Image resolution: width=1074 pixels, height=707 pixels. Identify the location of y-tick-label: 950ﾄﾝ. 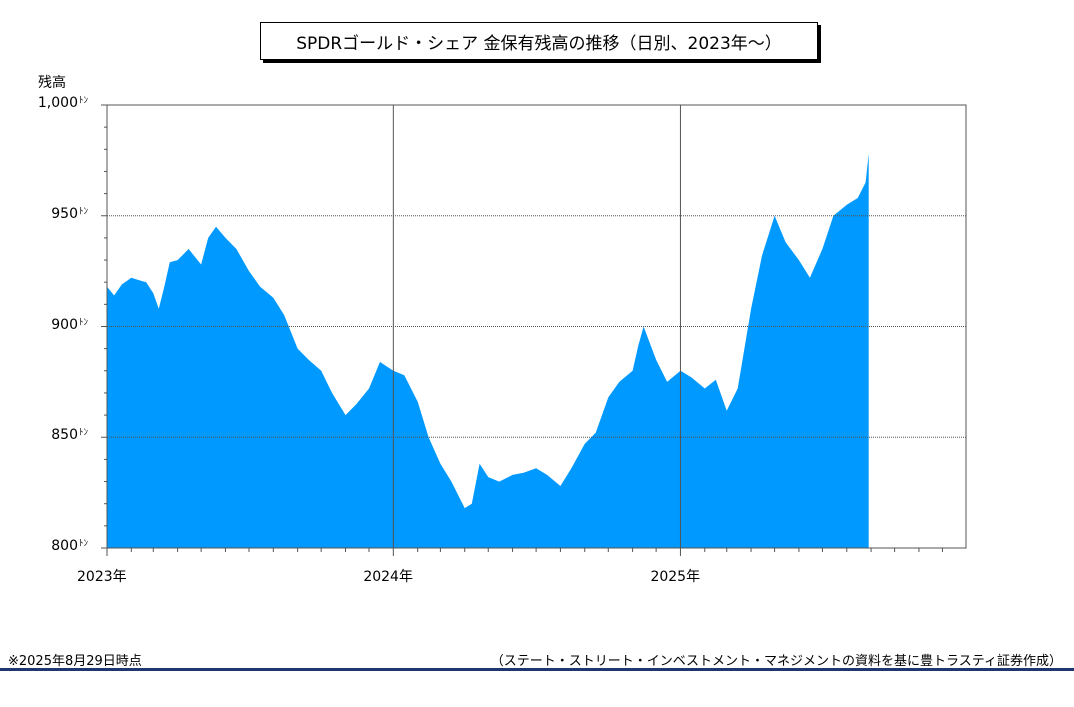
(69, 213).